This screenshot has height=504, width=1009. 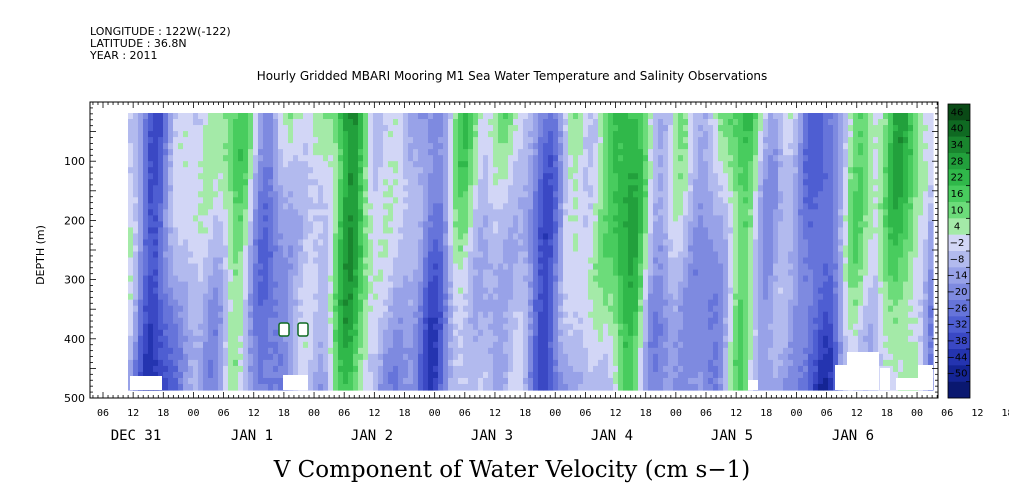 What do you see at coordinates (123, 55) in the screenshot?
I see `year-label: YEAR : 2011` at bounding box center [123, 55].